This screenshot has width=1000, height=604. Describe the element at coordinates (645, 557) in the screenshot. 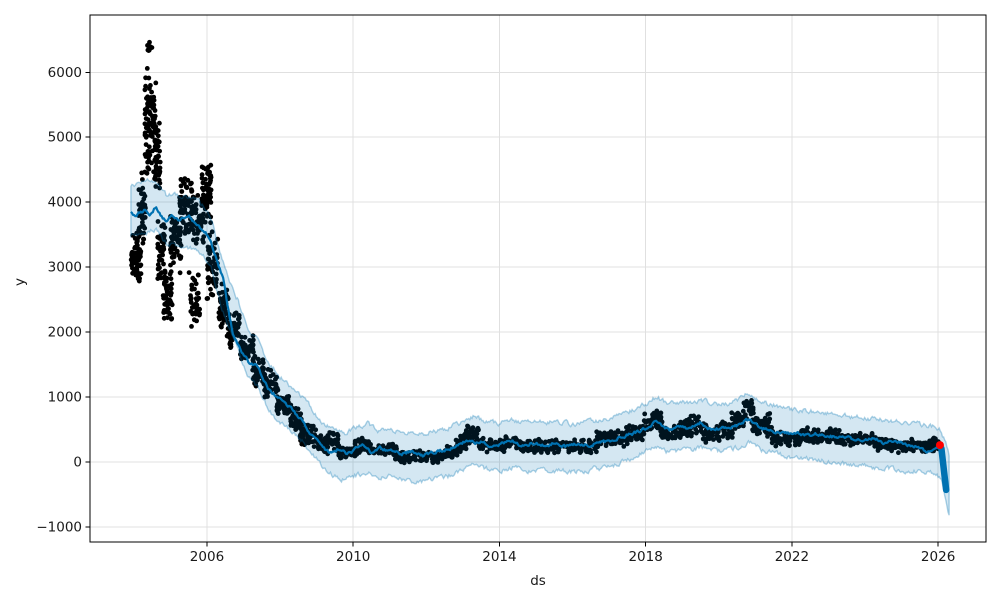

I see `x-tick-label: 2018` at that location.